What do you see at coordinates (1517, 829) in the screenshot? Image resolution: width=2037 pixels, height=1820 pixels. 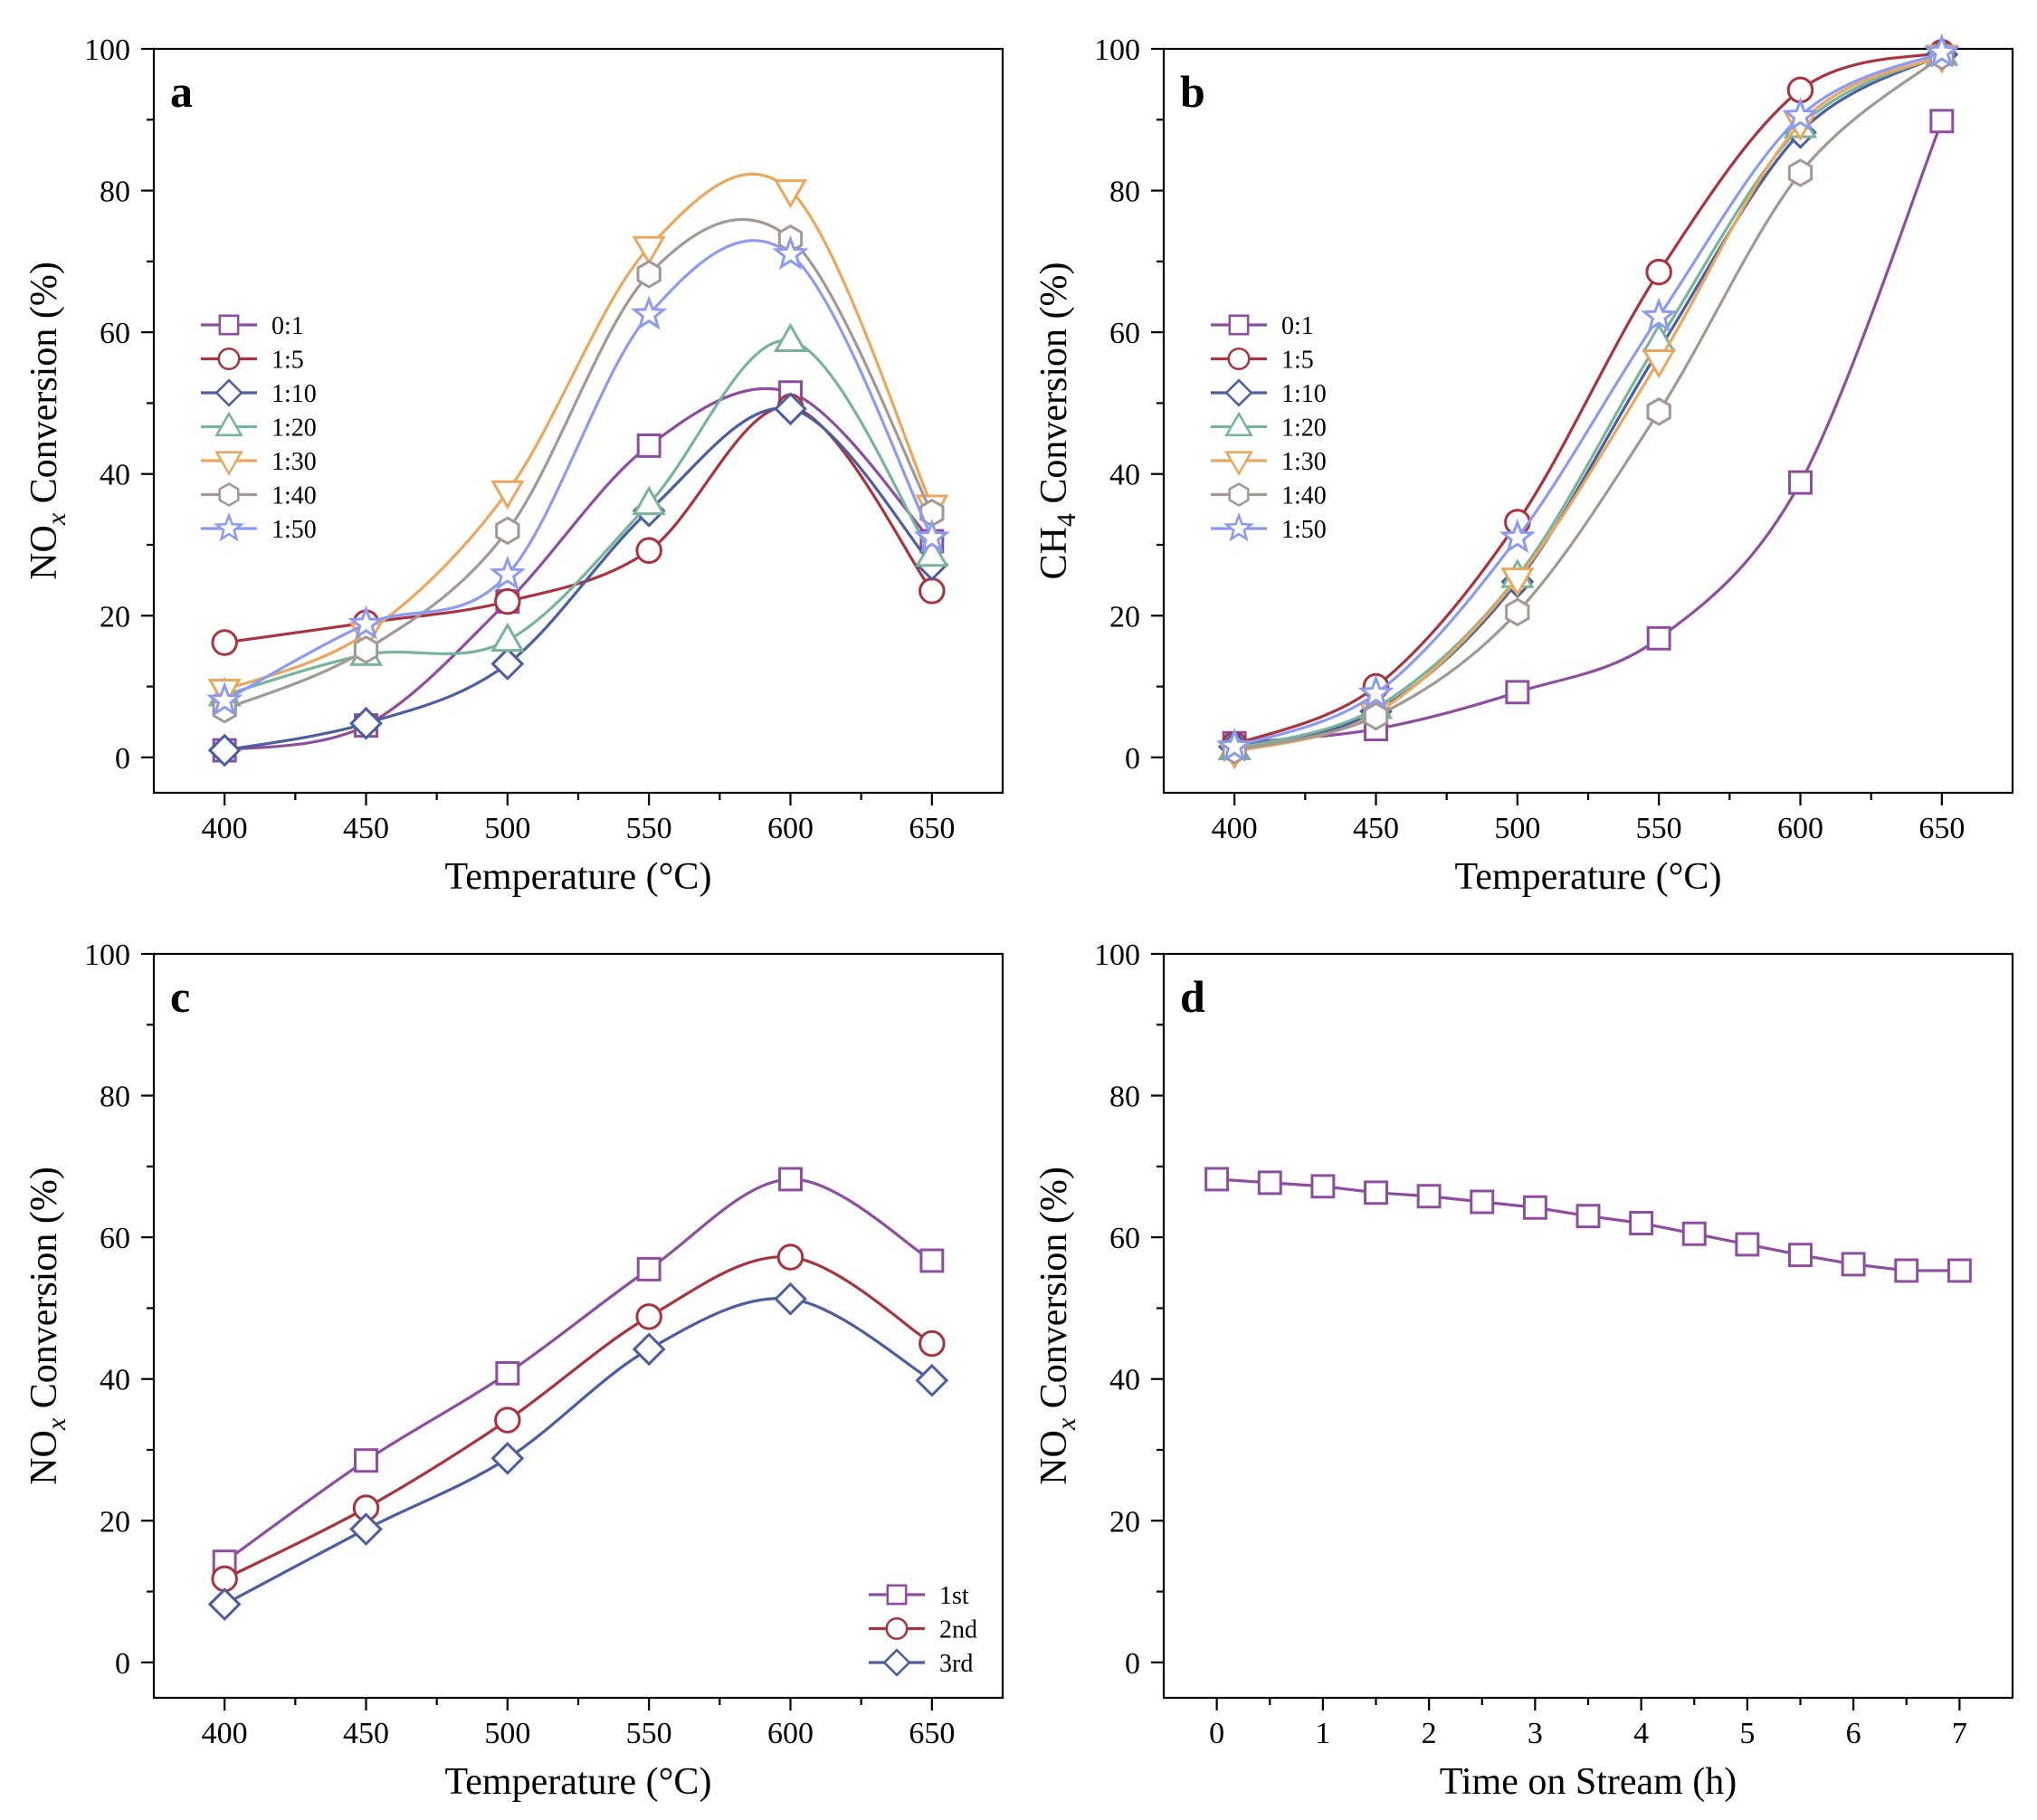 I see `x-tick-label: 500` at bounding box center [1517, 829].